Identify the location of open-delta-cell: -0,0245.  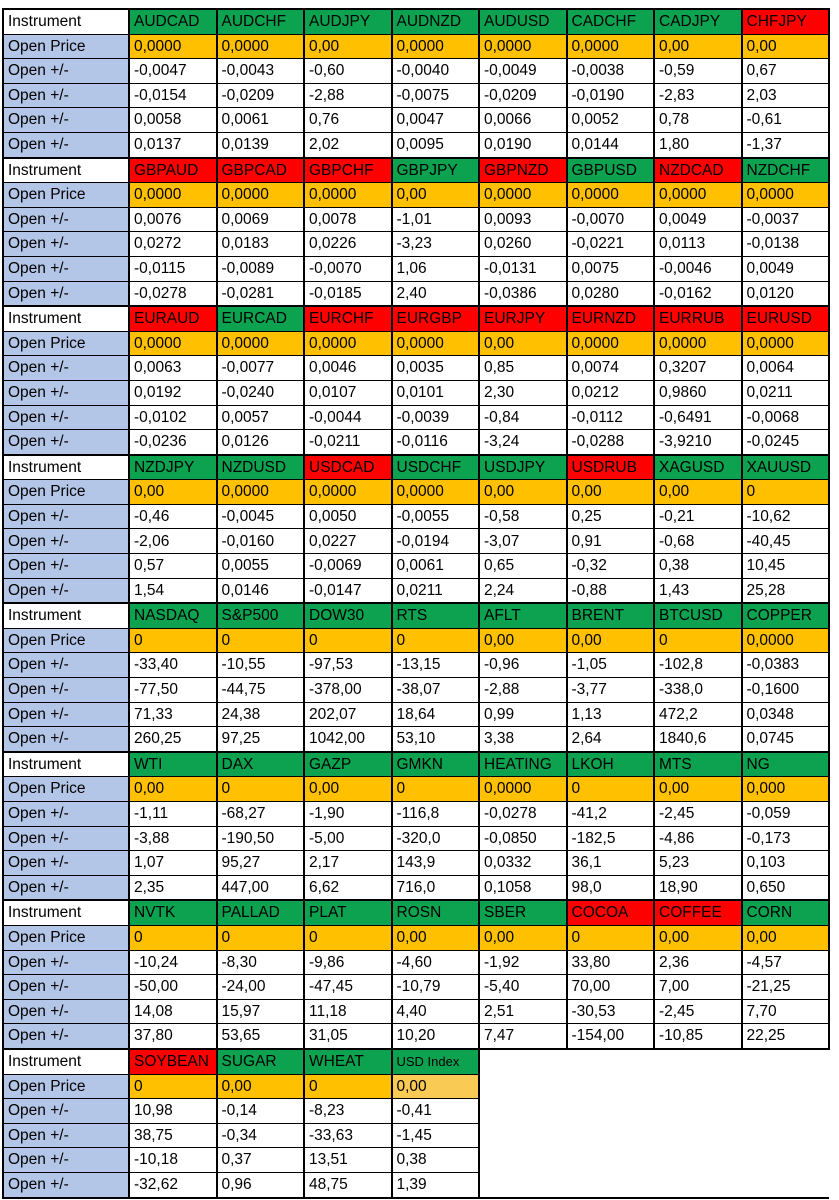
(785, 442).